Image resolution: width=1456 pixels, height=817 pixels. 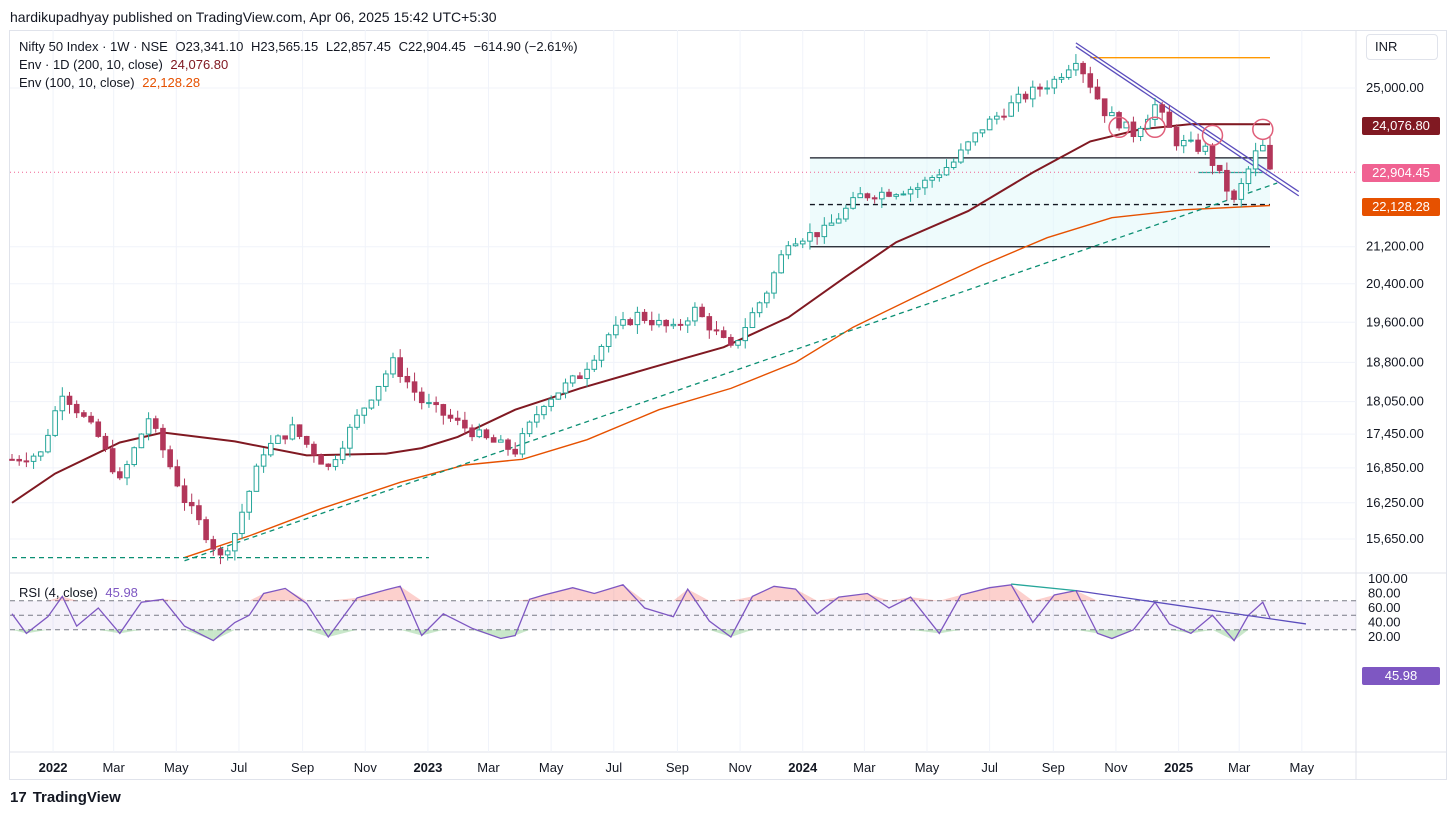 What do you see at coordinates (525, 46) in the screenshot?
I see `change-value: −614.90 (−2.61%)` at bounding box center [525, 46].